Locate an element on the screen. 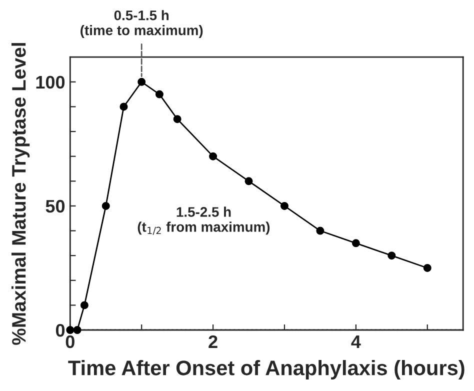  x-tick-label: 4 is located at coordinates (356, 342).